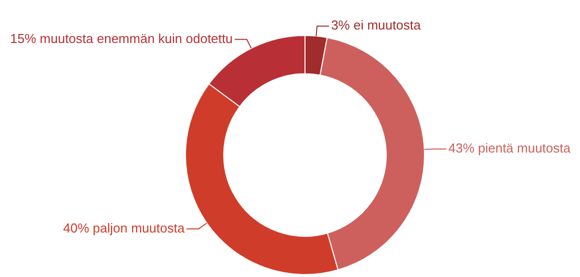 The height and width of the screenshot is (277, 580). What do you see at coordinates (510, 148) in the screenshot?
I see `slice-label: 43% pientä muutosta` at bounding box center [510, 148].